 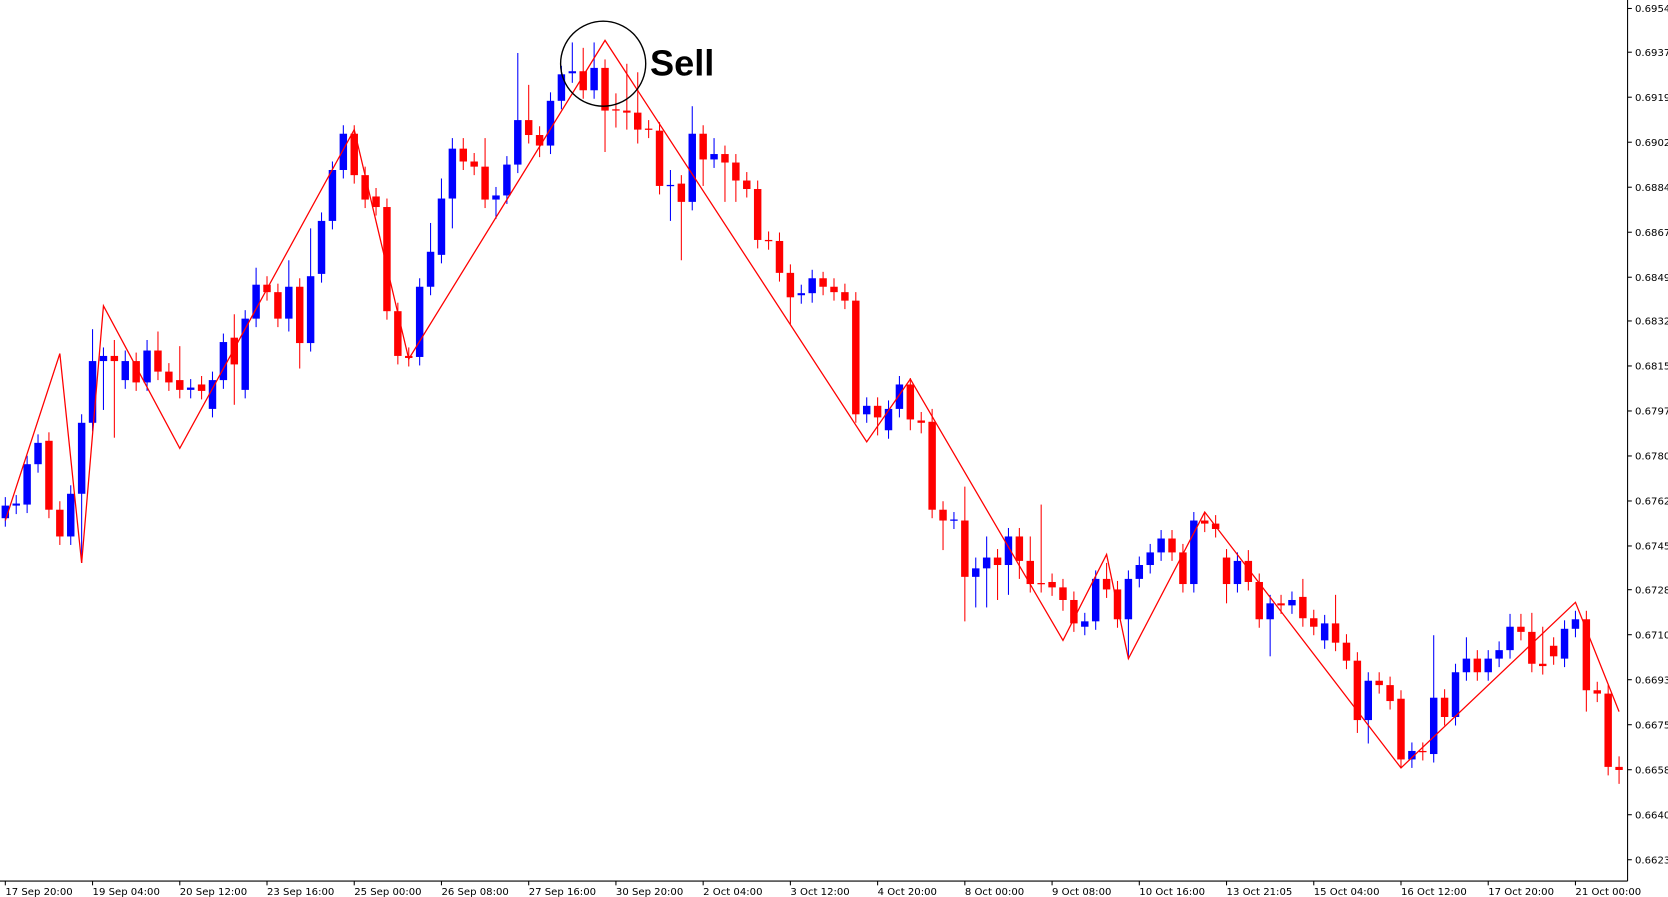 What do you see at coordinates (1651, 53) in the screenshot?
I see `y-tick-label: 0.69370` at bounding box center [1651, 53].